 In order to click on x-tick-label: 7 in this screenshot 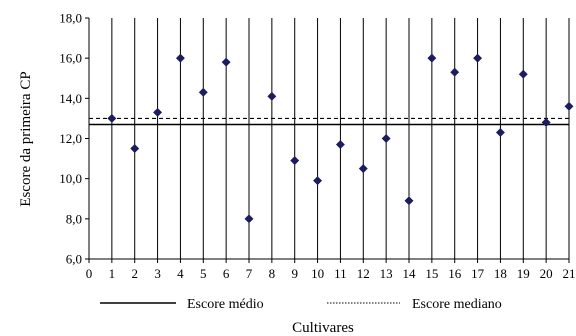, I will do `click(249, 273)`.